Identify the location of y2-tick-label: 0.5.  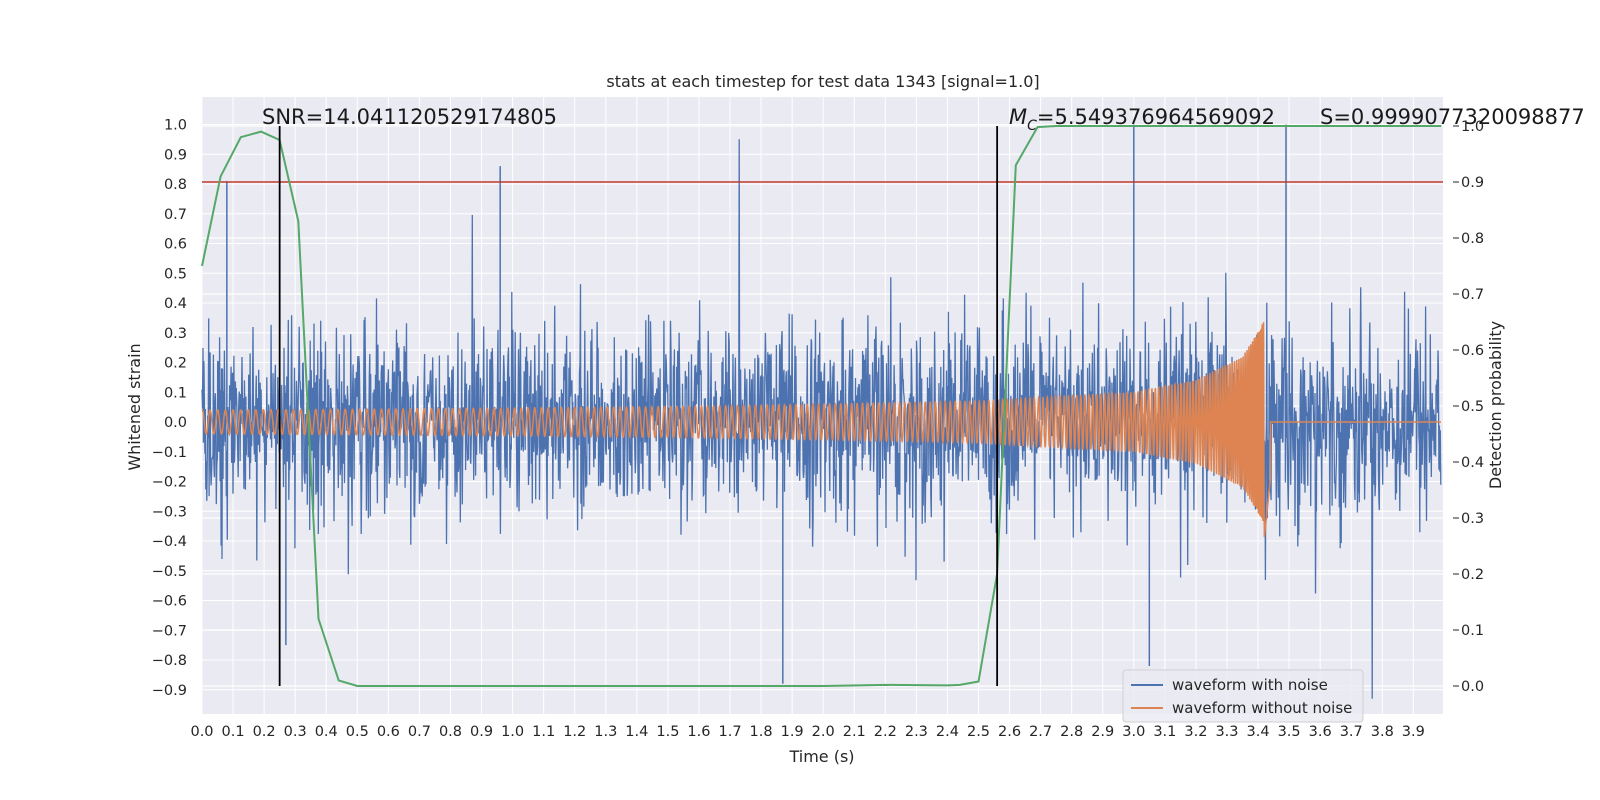
(1472, 407).